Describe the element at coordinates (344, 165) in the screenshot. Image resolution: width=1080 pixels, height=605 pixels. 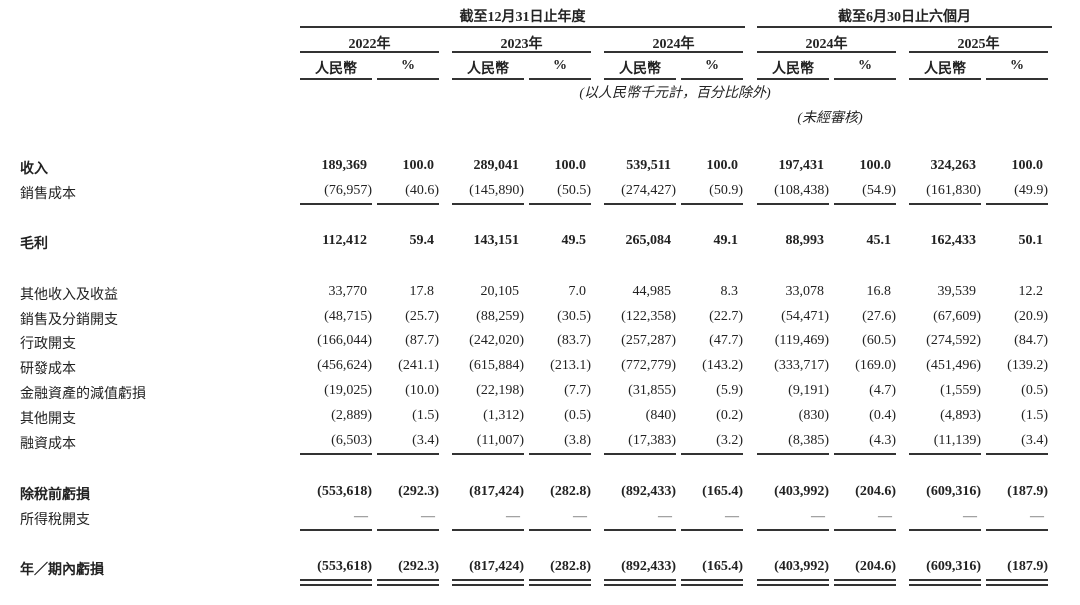
I see `amount-cell: 189,369` at that location.